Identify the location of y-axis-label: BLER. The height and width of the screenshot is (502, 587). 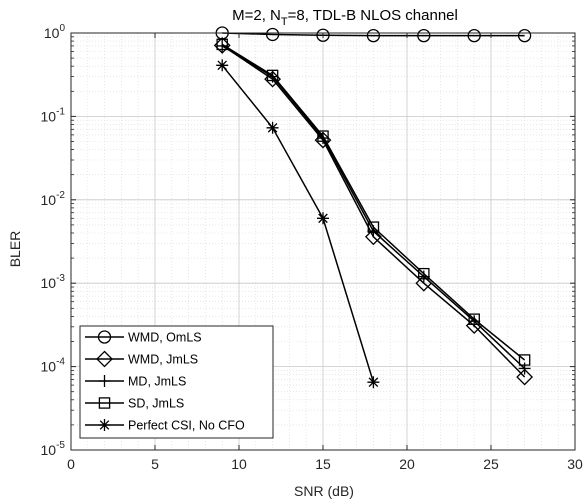
(15, 249).